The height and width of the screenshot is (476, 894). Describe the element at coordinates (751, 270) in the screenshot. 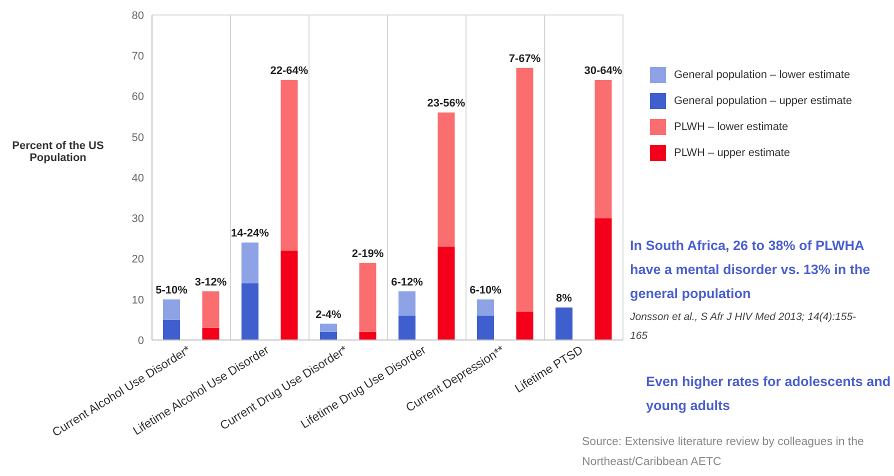

I see `text: In South Africa, 26 to 38% of PLWHA have a mental disorder vs. 13% in the general population` at that location.